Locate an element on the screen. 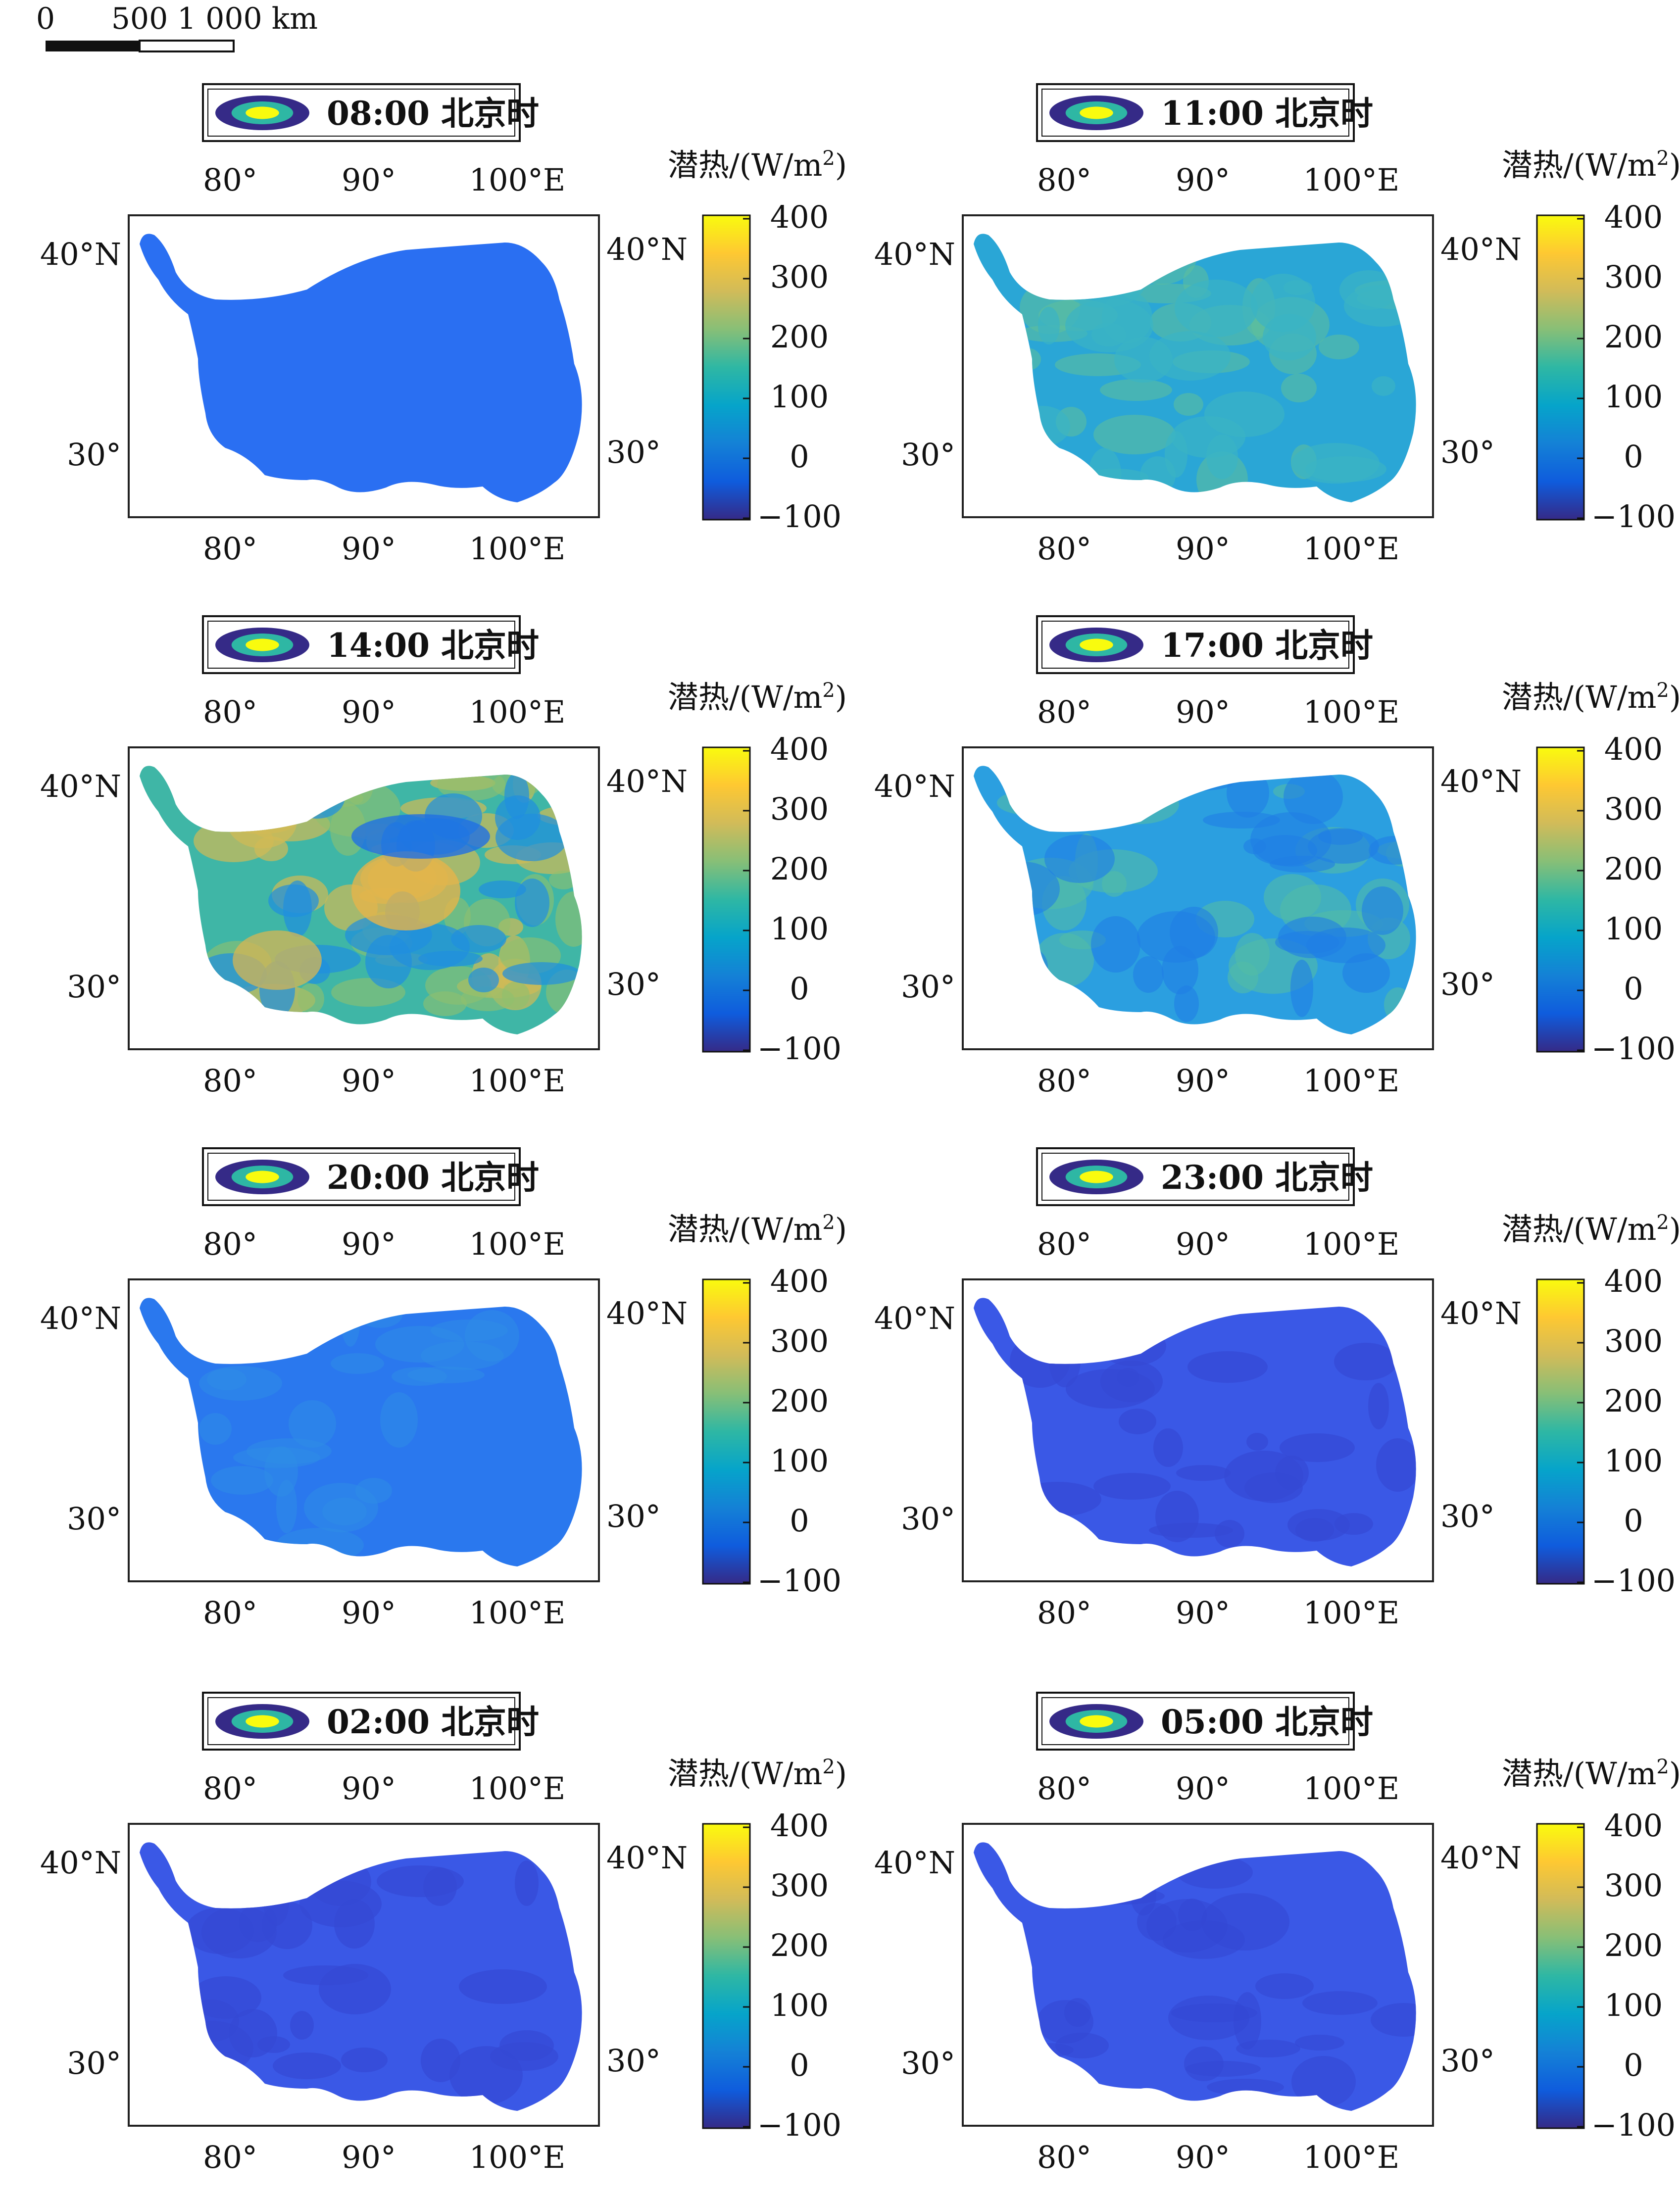 The width and height of the screenshot is (1680, 2198). panel-title-box: 20:00 北京时 is located at coordinates (370, 1176).